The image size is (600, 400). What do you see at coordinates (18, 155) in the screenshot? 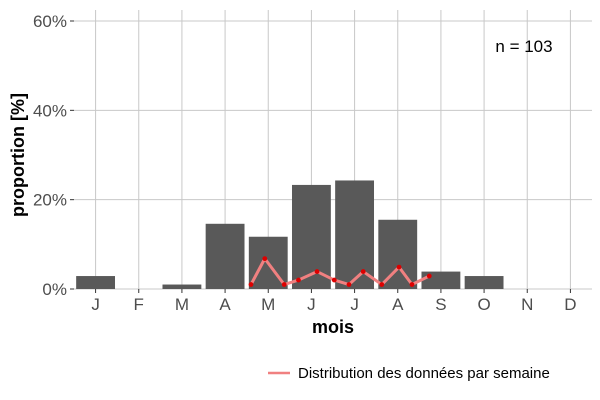
I see `y-axis-title: proportion [%]` at bounding box center [18, 155].